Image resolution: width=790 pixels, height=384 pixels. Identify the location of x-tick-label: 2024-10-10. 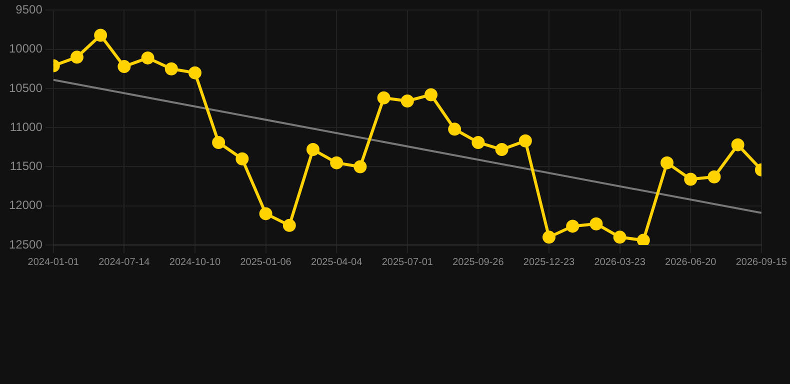
(195, 262).